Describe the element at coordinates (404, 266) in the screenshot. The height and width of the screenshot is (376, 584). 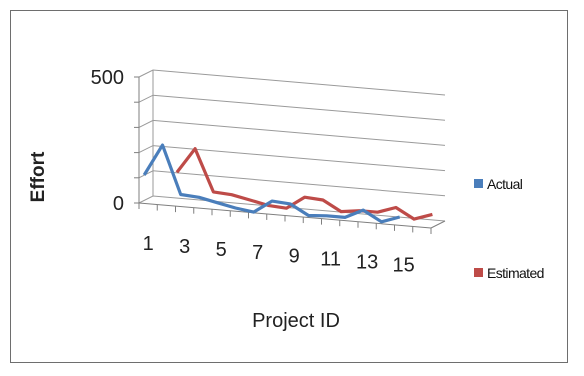
I see `x-tick-label: 15` at that location.